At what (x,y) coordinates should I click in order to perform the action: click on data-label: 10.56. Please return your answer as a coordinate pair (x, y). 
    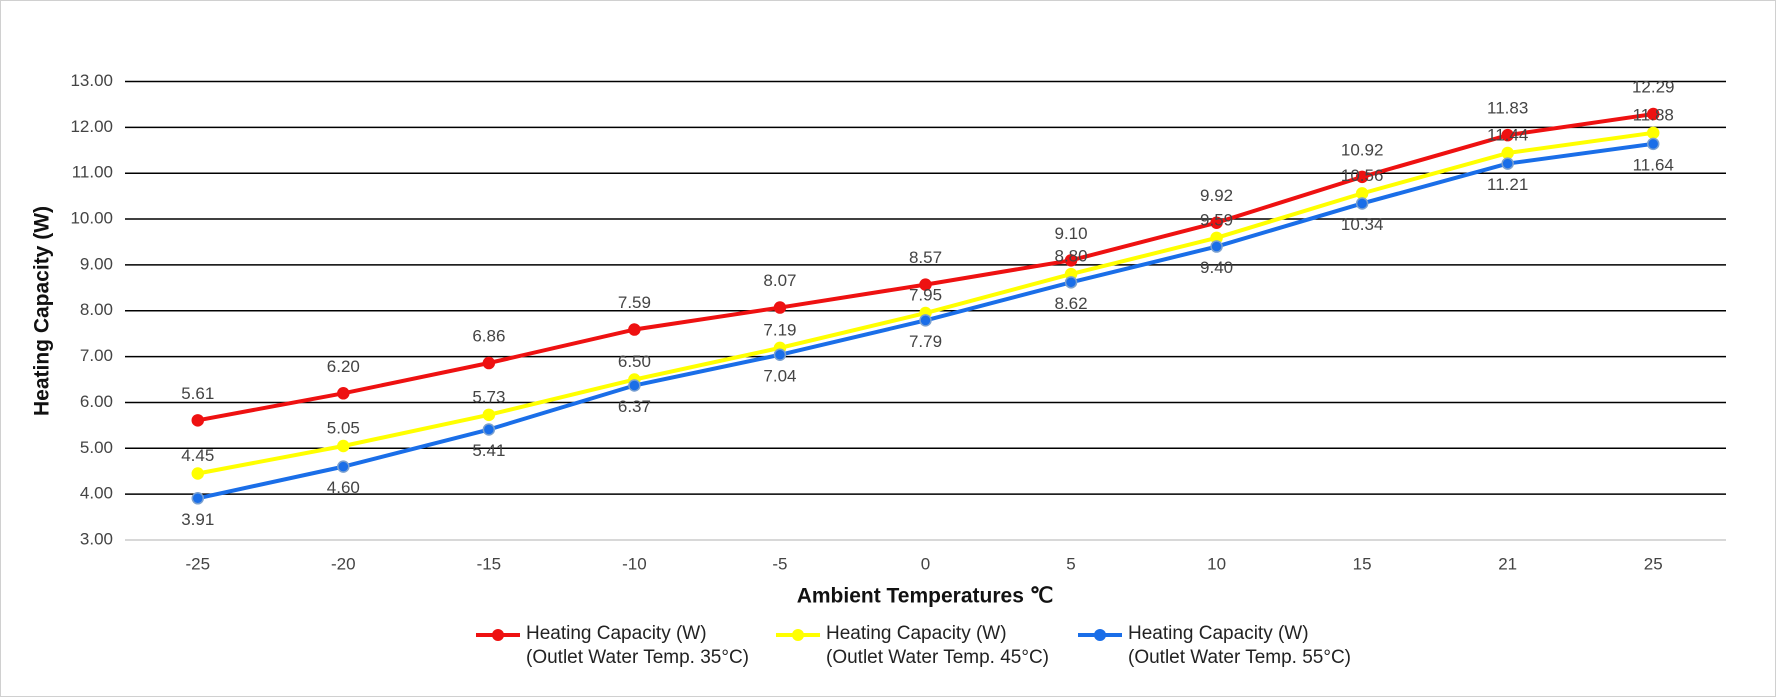
    Looking at the image, I should click on (1362, 175).